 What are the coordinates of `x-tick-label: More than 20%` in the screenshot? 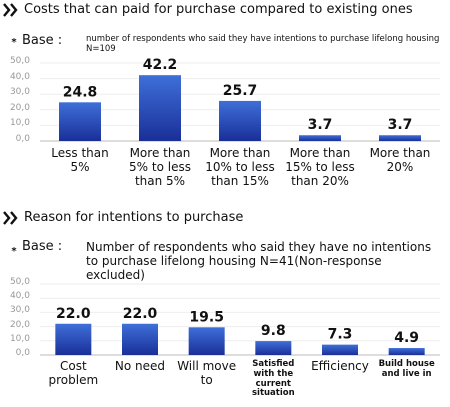 It's located at (400, 160).